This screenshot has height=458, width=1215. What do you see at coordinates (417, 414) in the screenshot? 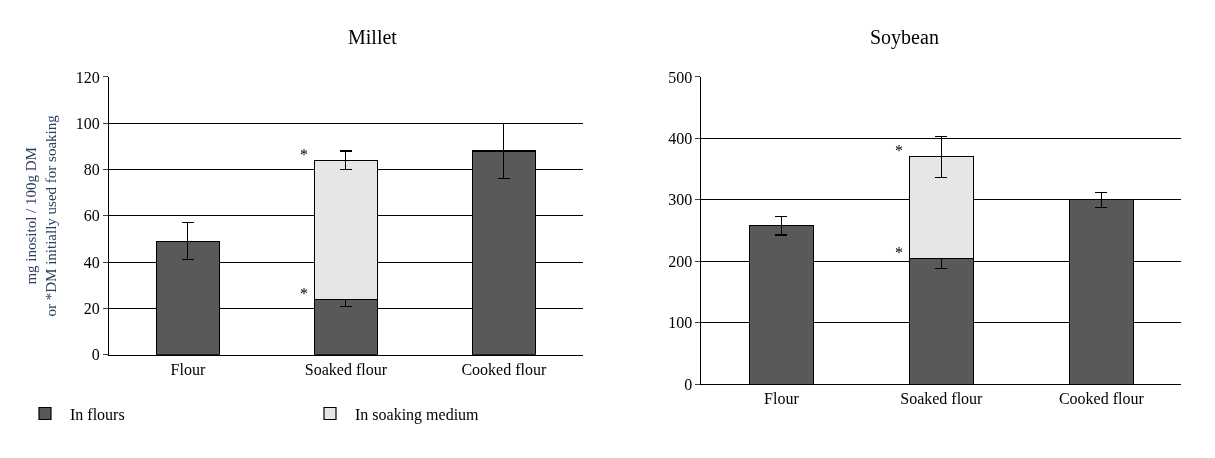
I see `legend-label: In soaking medium` at bounding box center [417, 414].